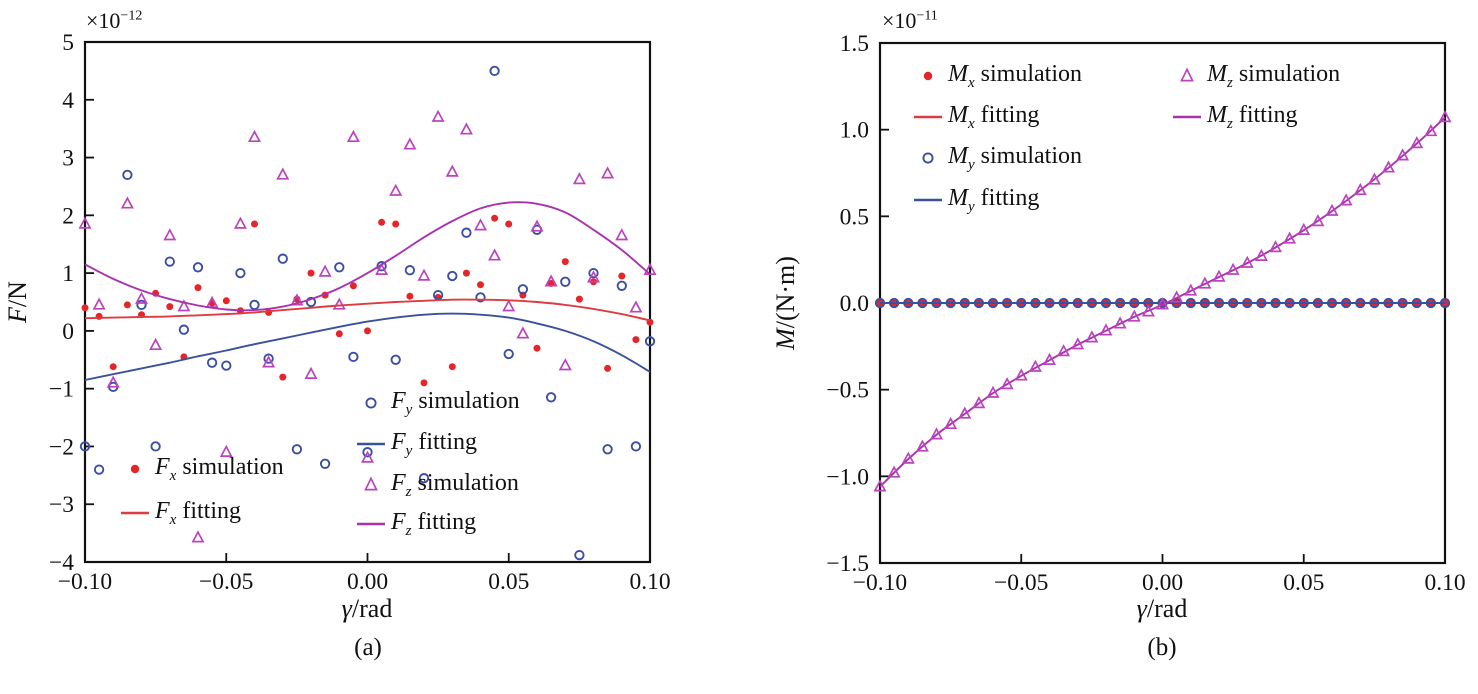 The image size is (1478, 694). Describe the element at coordinates (854, 304) in the screenshot. I see `y-tick-label: 0.0` at that location.